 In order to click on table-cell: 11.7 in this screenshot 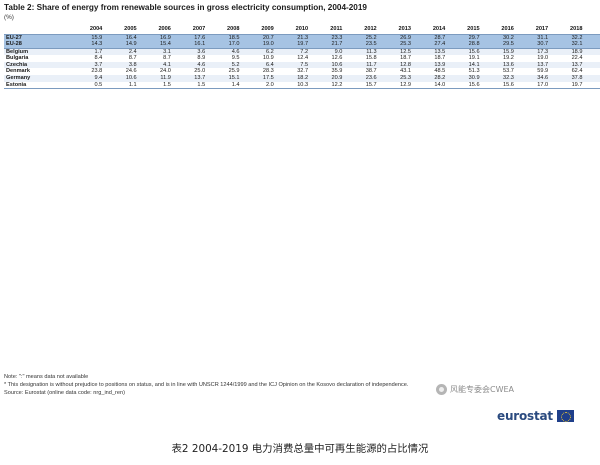, I will do `click(361, 65)`.